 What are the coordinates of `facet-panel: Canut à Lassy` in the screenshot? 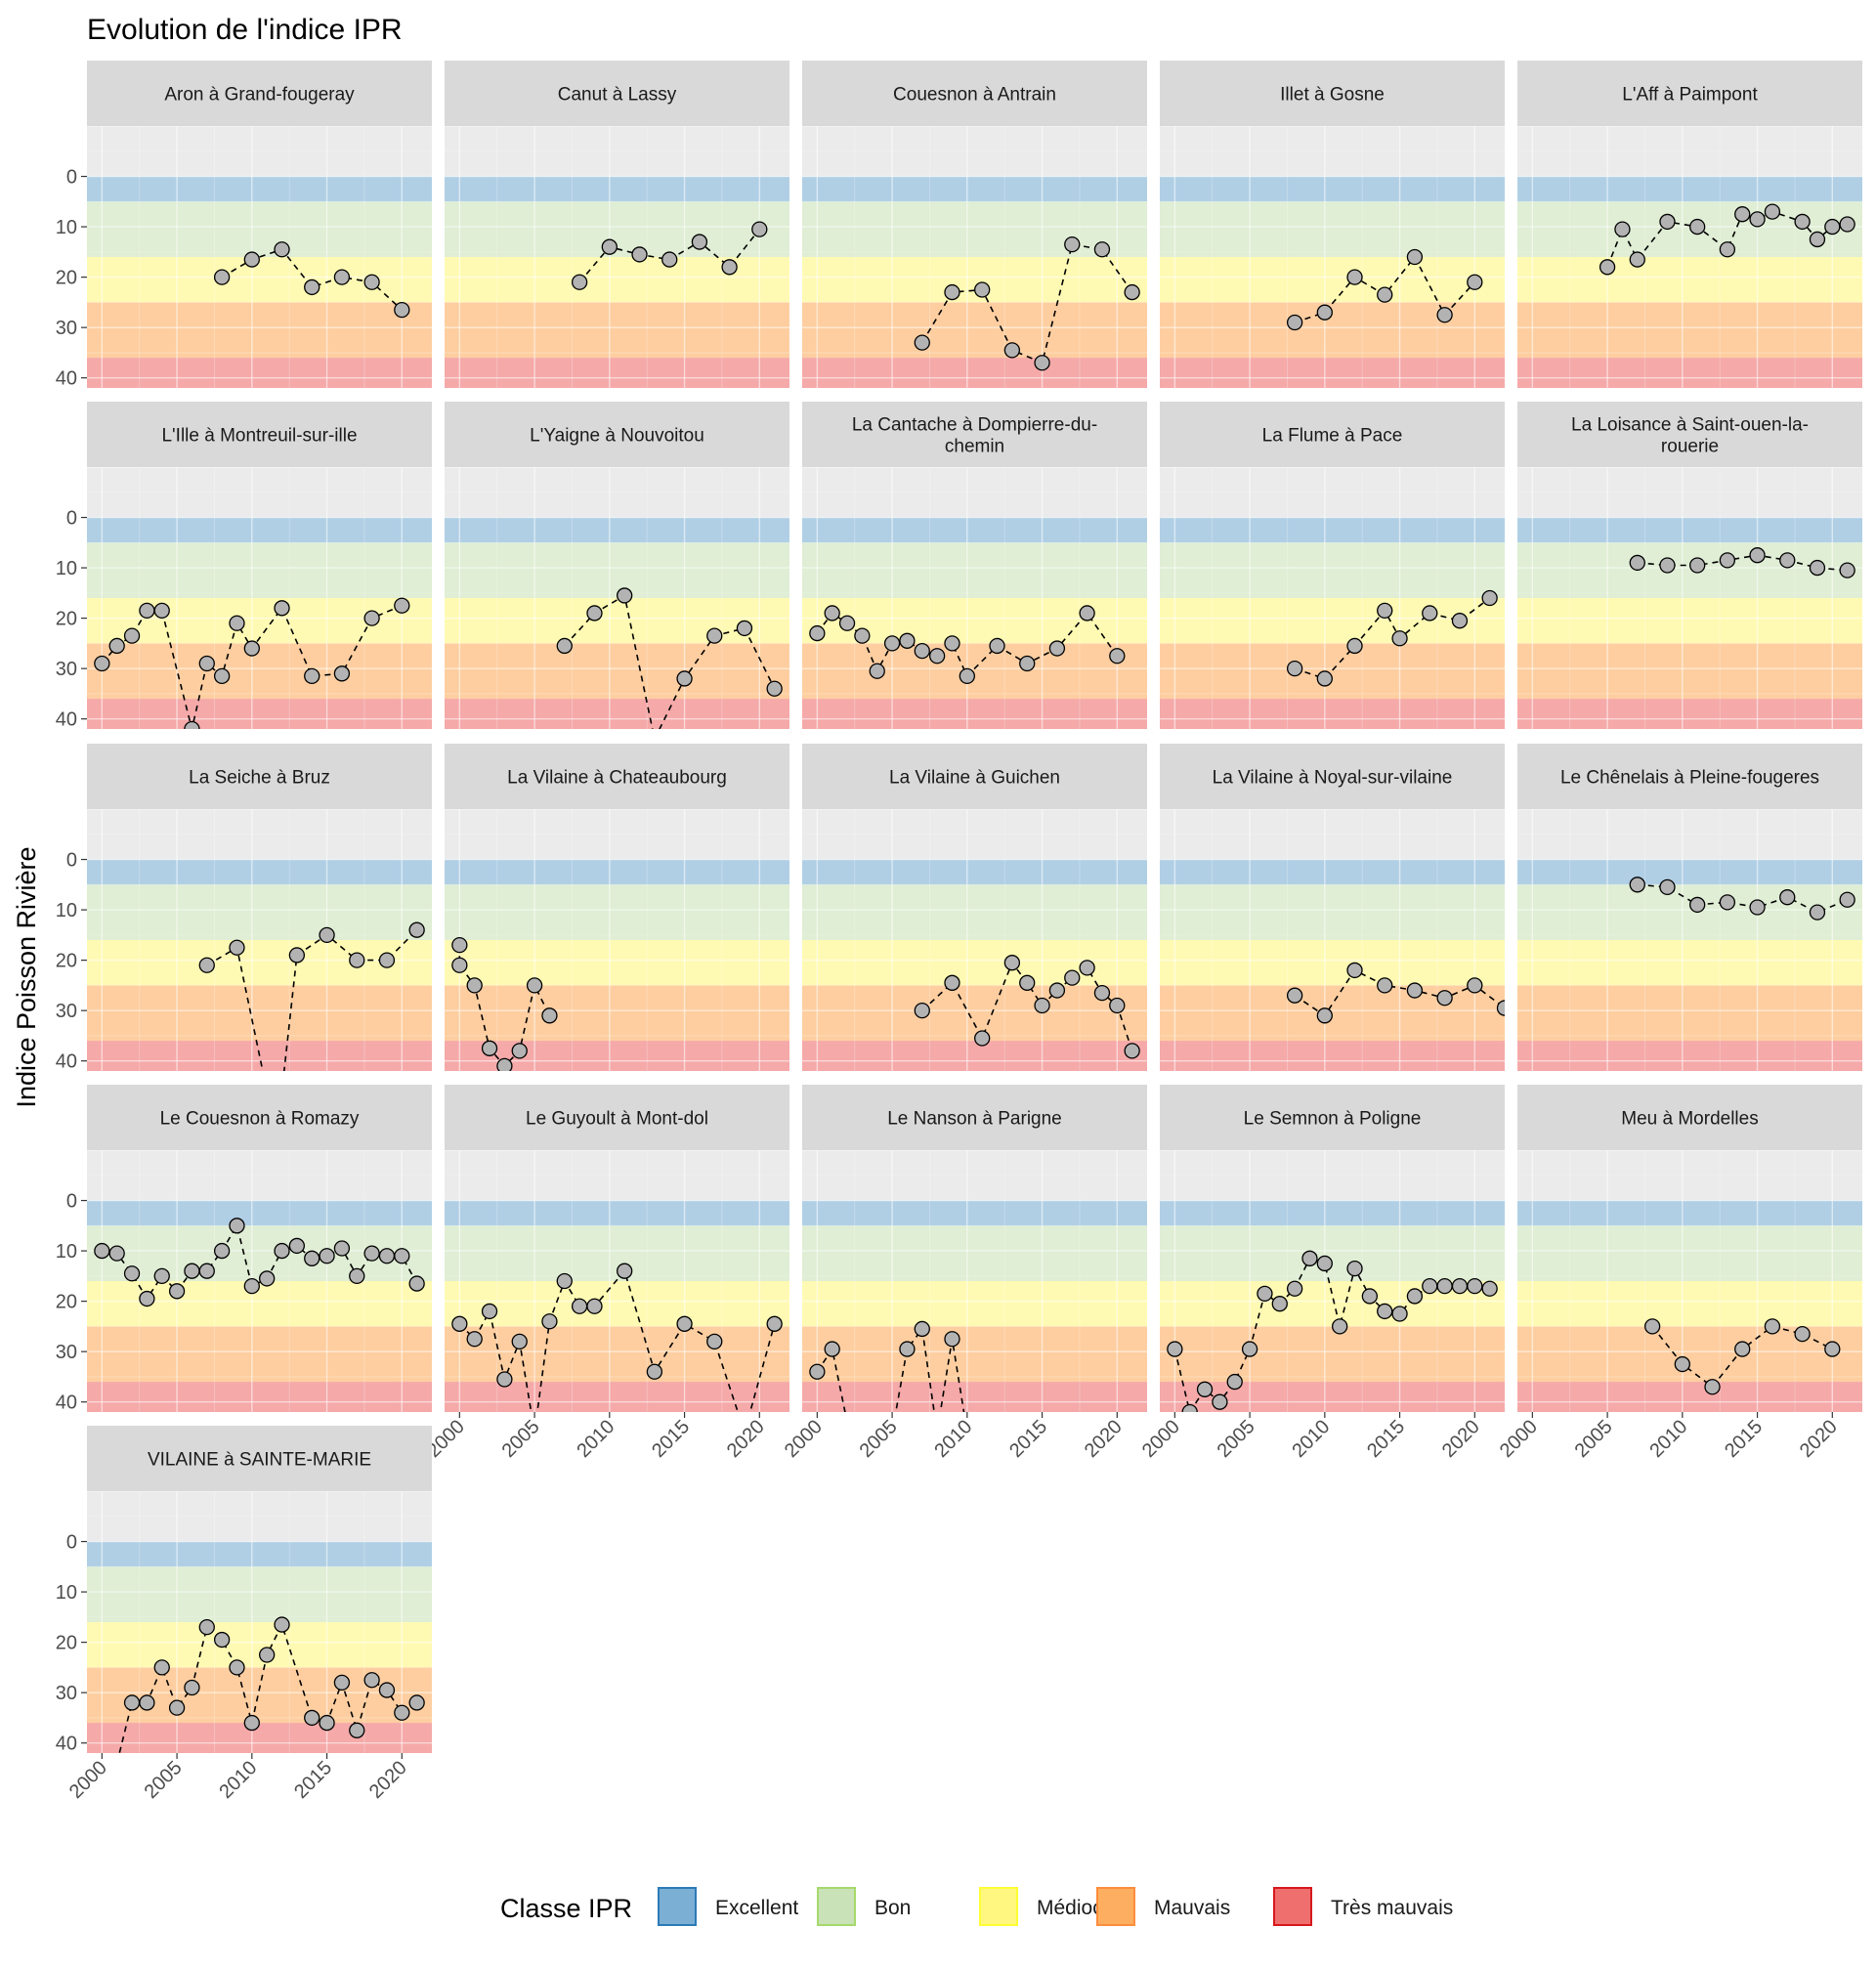 It's located at (617, 224).